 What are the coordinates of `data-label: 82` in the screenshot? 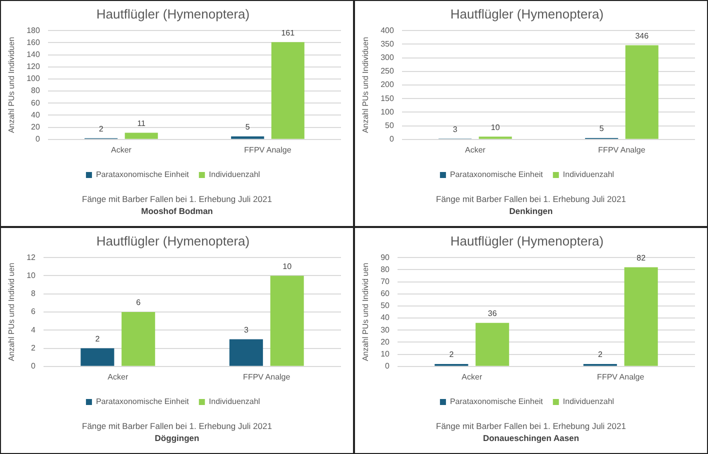 It's located at (641, 257).